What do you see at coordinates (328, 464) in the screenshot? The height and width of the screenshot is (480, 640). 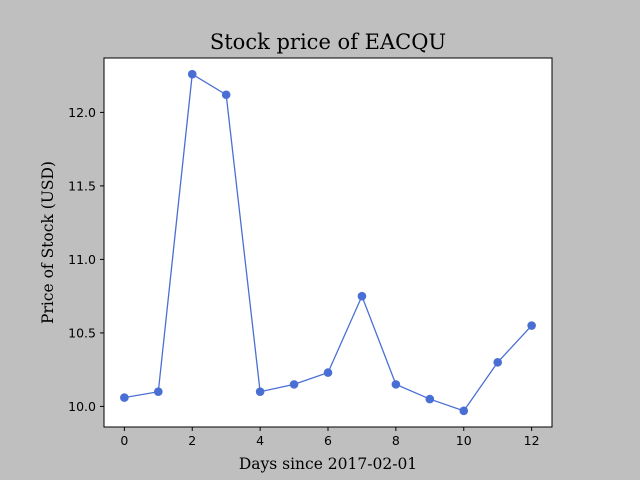 I see `x-axis-label: Days since 2017-02-01` at bounding box center [328, 464].